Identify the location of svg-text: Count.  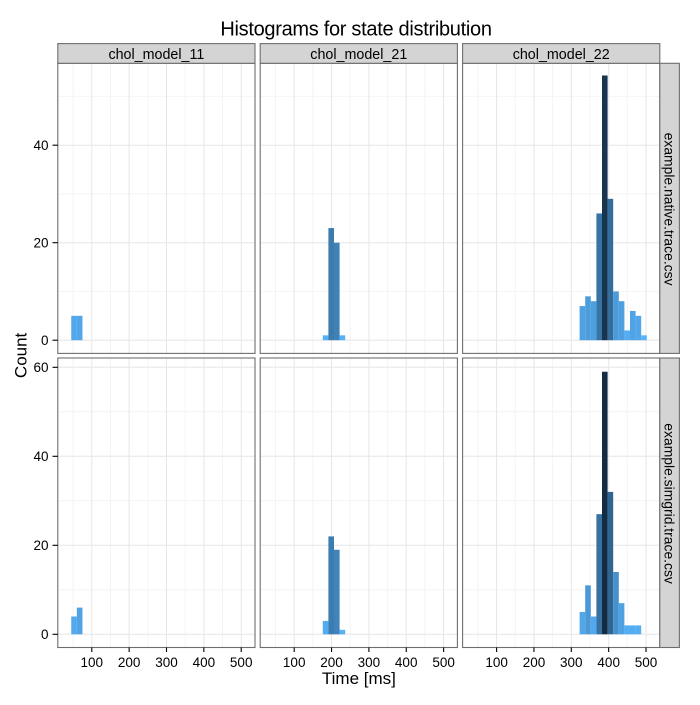
(21, 355).